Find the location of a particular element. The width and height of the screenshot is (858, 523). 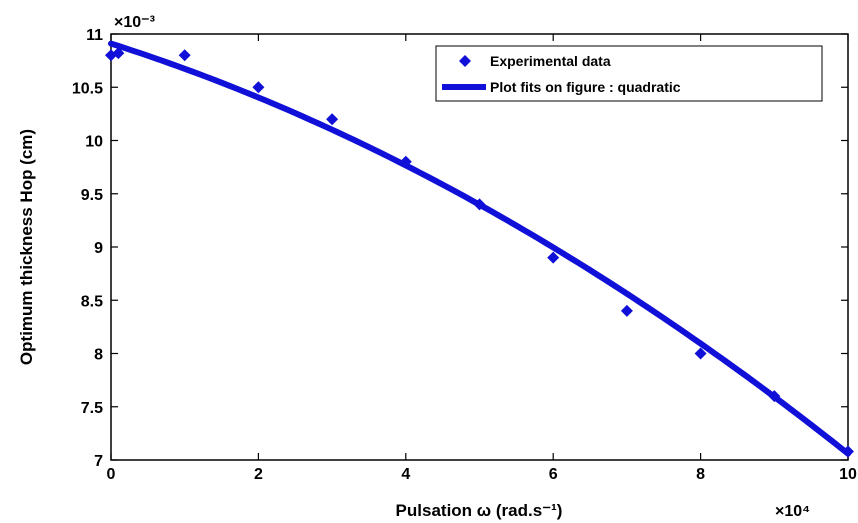

legend-label-fit: Plot fits on figure : quadratic is located at coordinates (585, 87).